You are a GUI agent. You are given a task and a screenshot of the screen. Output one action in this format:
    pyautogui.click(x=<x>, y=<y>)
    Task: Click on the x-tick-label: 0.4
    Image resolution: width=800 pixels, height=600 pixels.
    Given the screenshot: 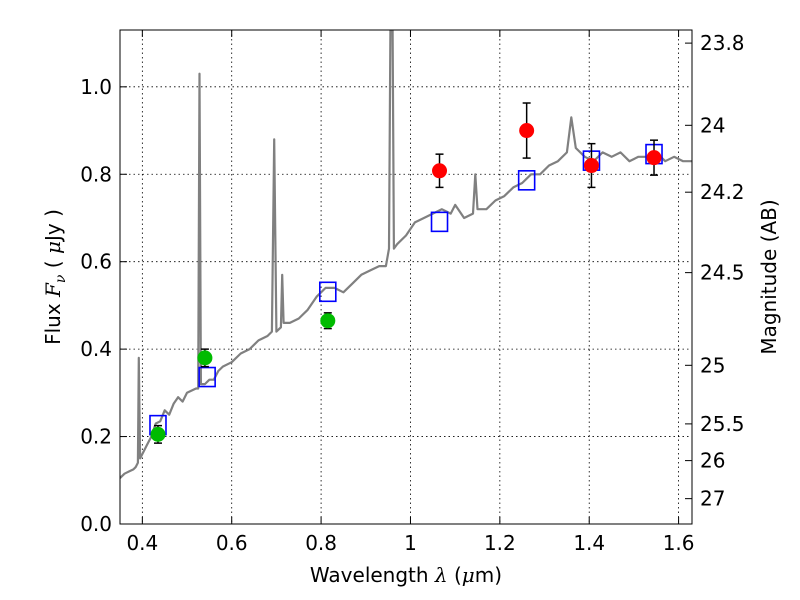 What is the action you would take?
    pyautogui.click(x=142, y=543)
    